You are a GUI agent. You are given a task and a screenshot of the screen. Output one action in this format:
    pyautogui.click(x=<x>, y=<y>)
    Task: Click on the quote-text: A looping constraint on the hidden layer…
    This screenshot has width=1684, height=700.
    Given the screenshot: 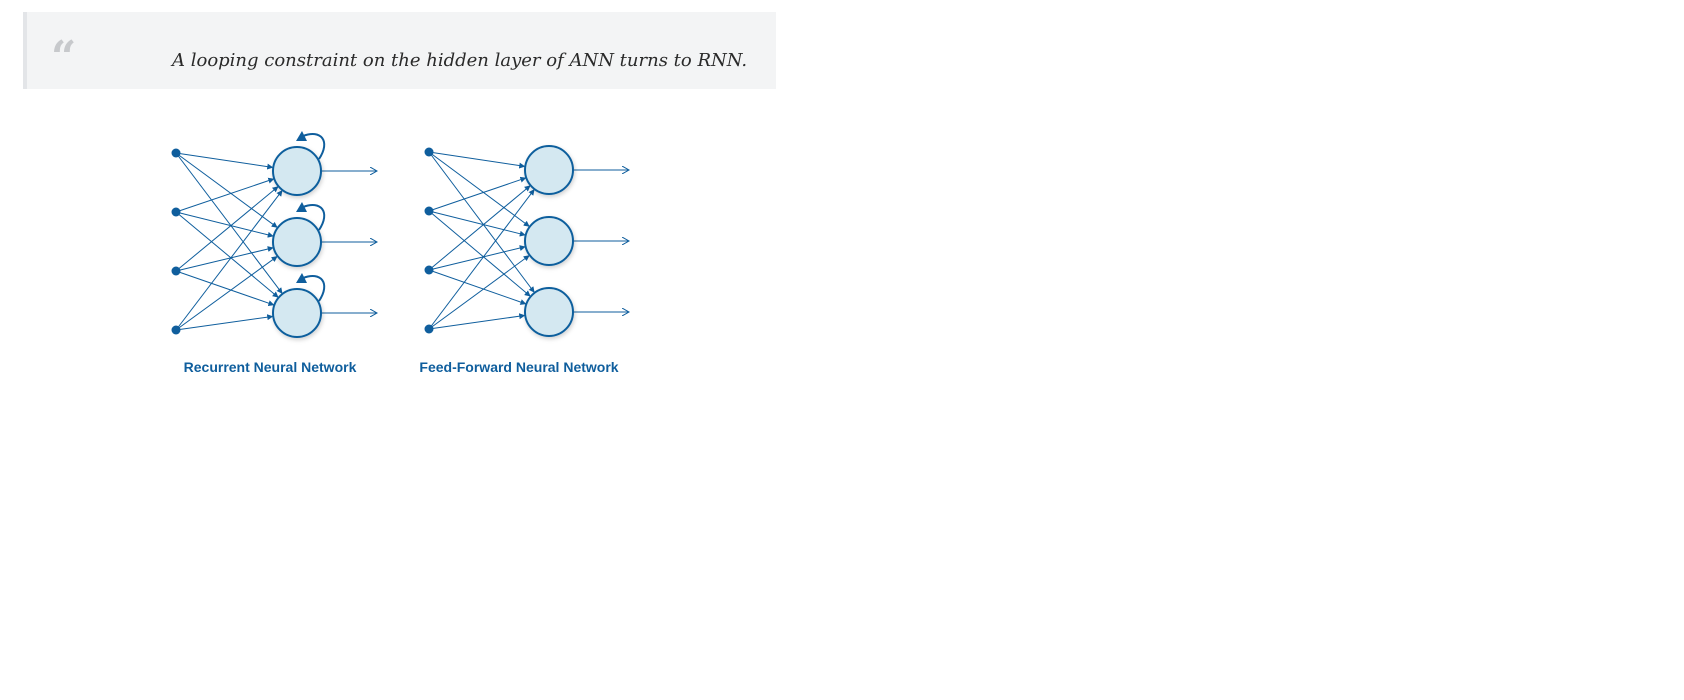 What is the action you would take?
    pyautogui.click(x=460, y=60)
    